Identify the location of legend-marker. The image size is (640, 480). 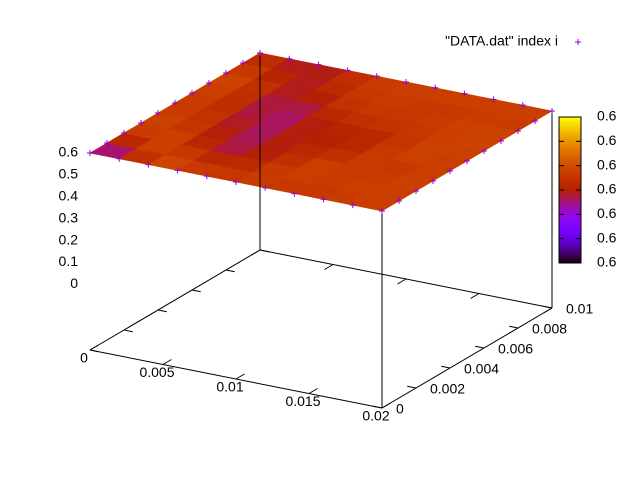
(578, 42).